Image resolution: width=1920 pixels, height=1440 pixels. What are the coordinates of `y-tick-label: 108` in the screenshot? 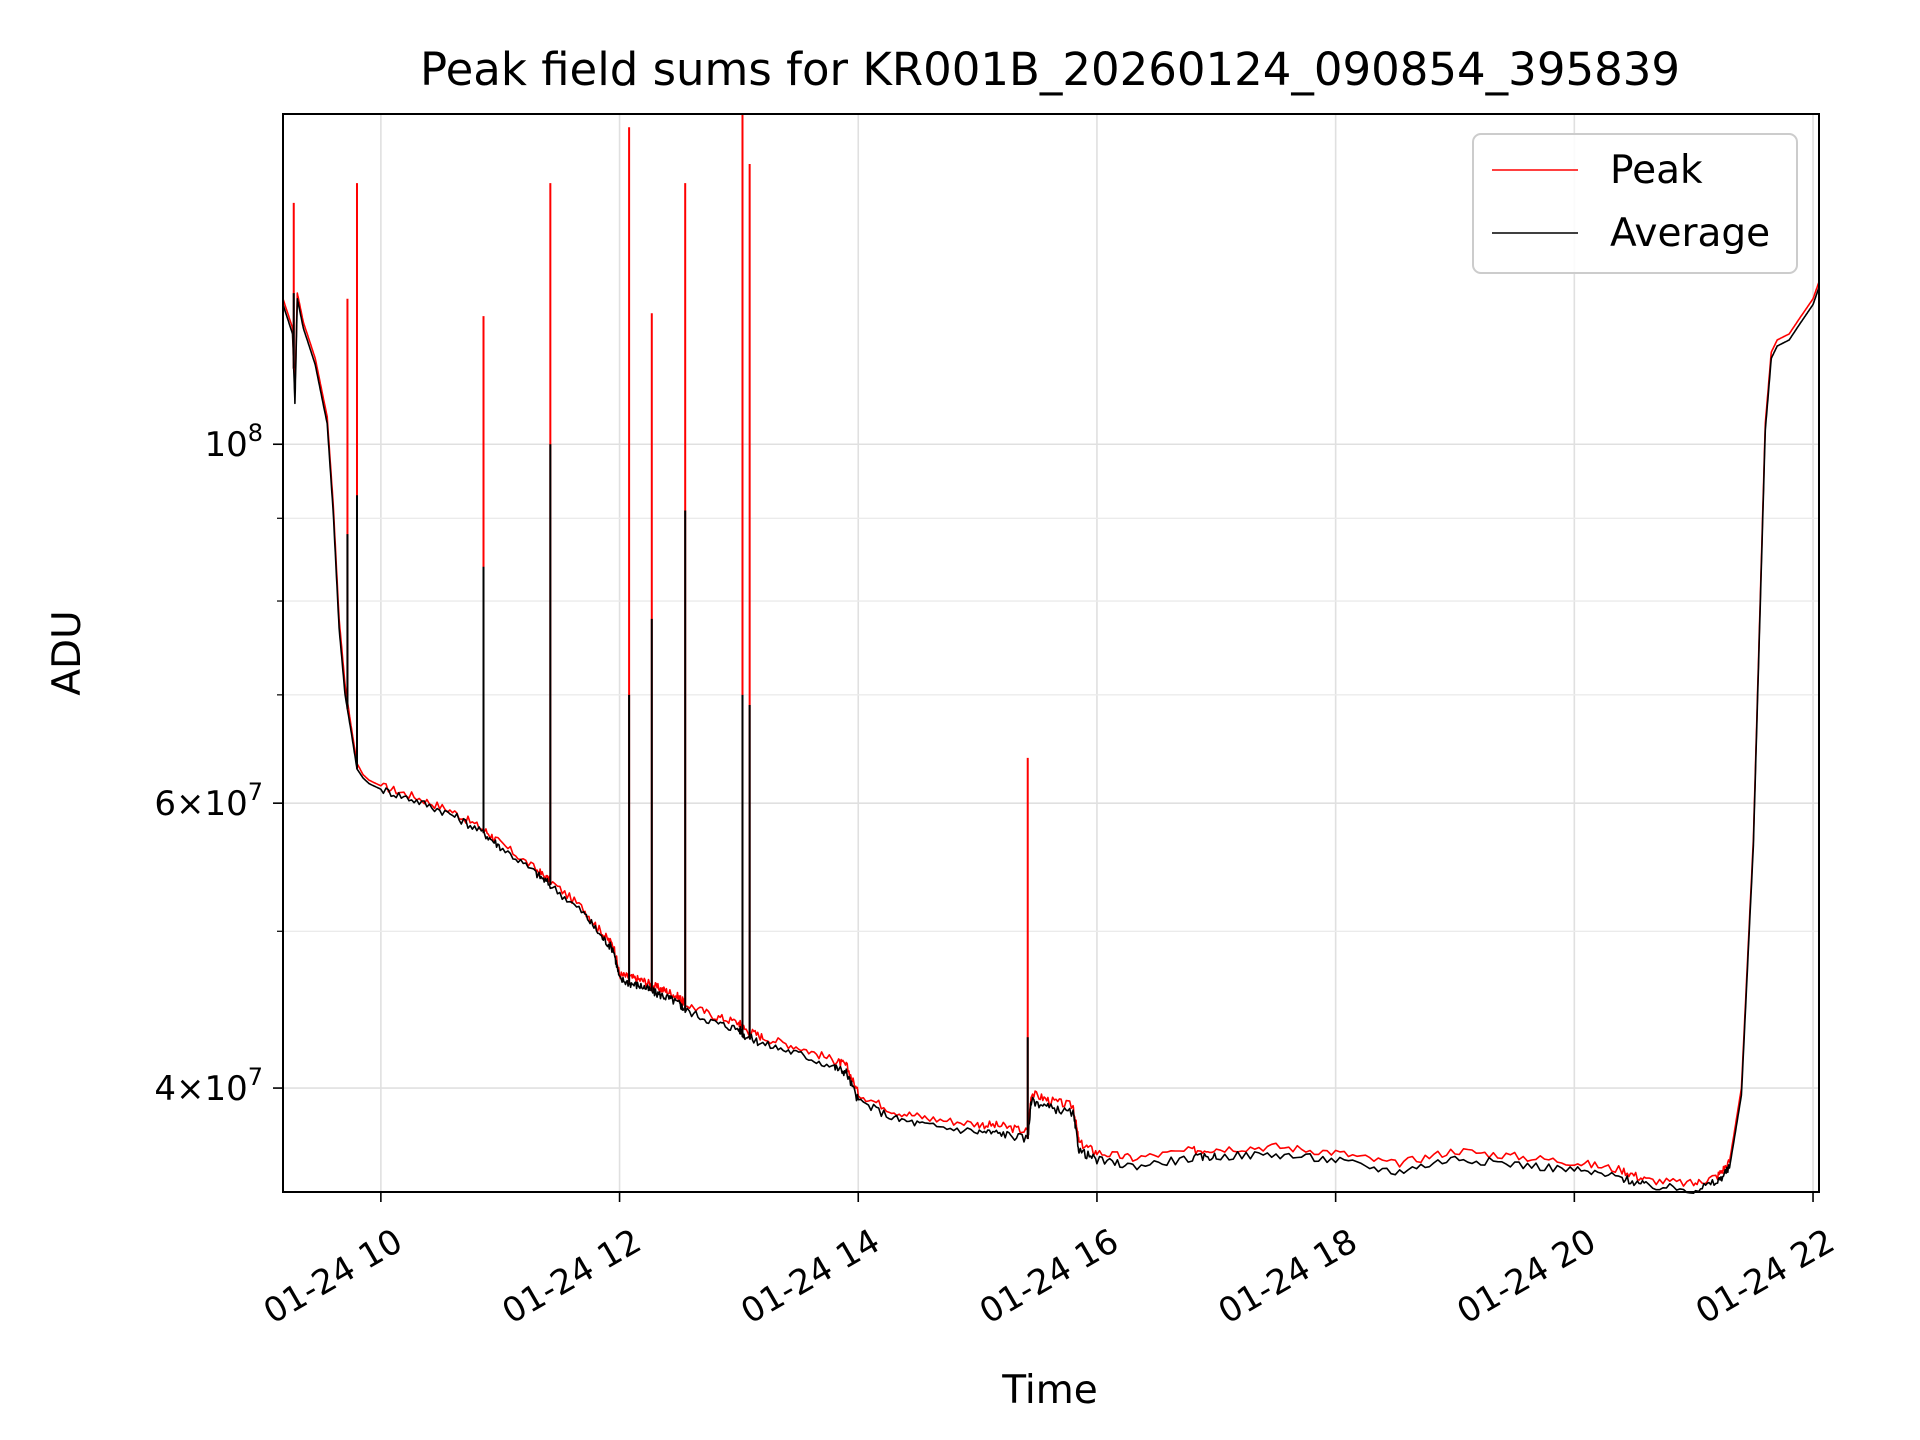 It's located at (233, 442).